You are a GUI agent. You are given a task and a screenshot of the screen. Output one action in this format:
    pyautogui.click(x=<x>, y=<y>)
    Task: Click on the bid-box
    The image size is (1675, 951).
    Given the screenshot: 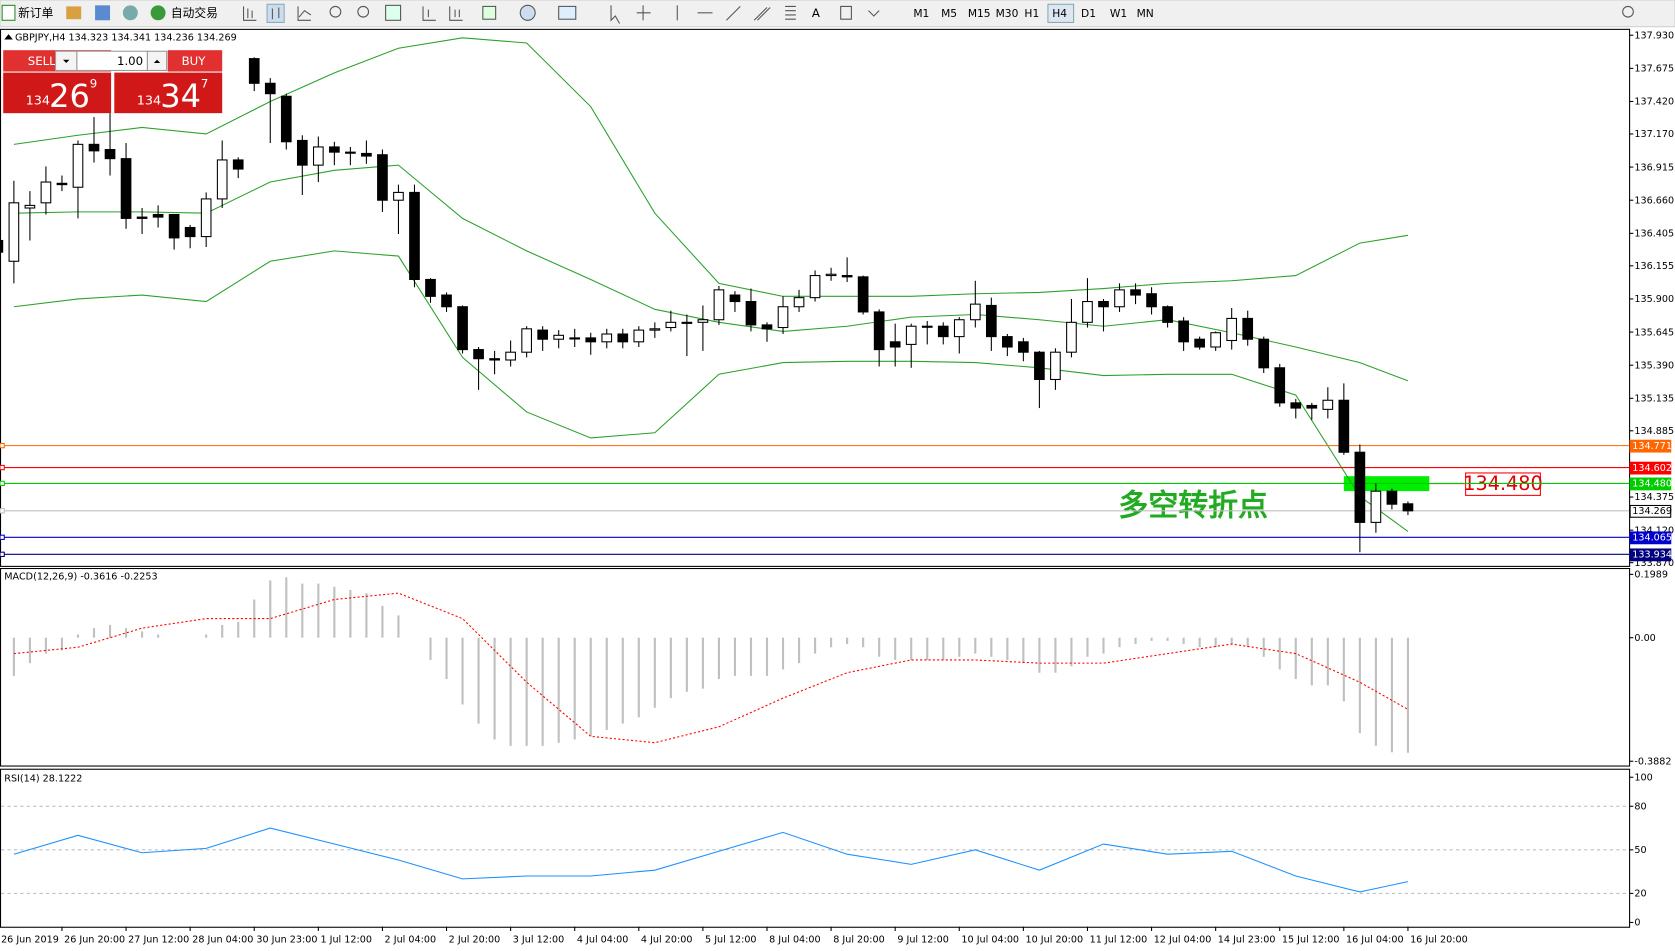 What is the action you would take?
    pyautogui.click(x=57, y=93)
    